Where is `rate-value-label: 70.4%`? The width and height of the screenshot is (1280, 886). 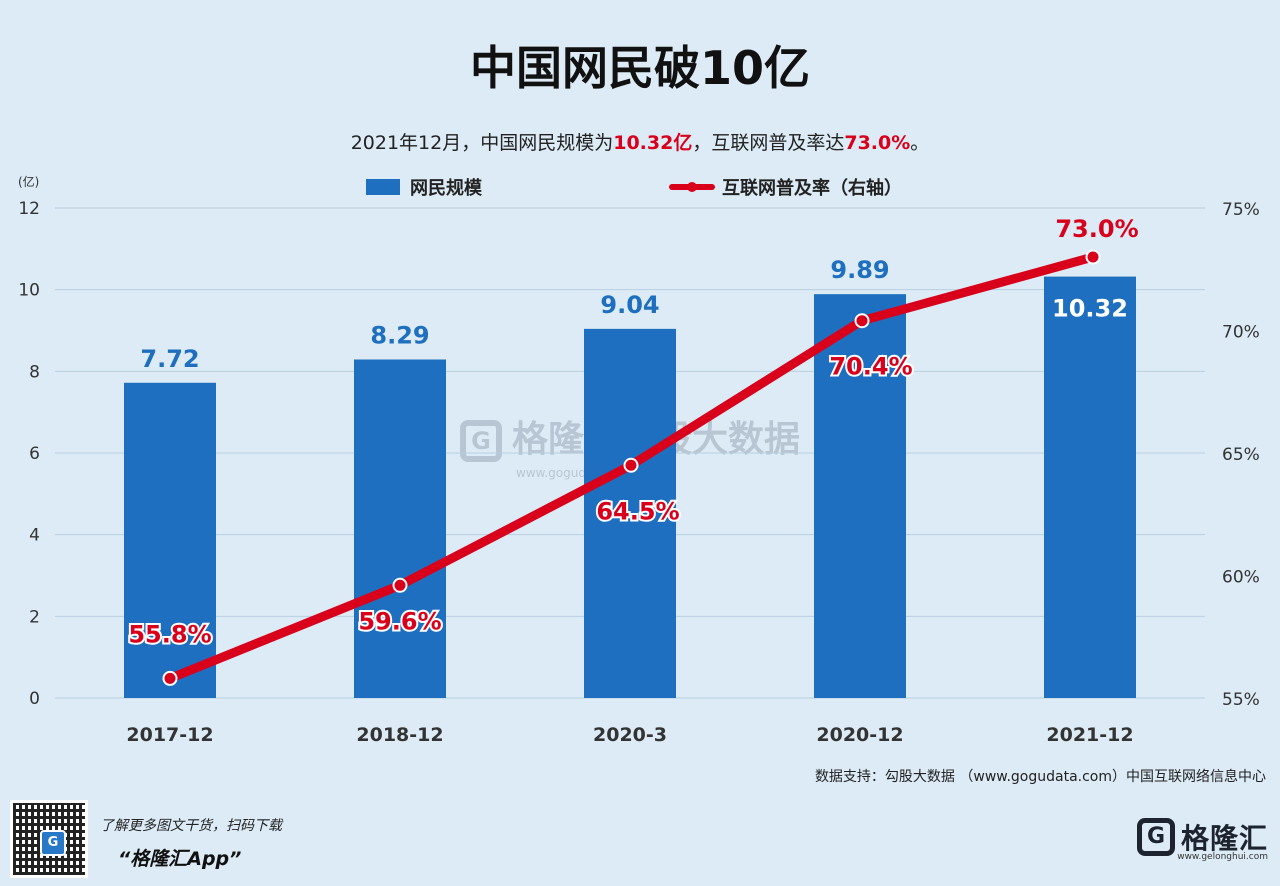 rate-value-label: 70.4% is located at coordinates (870, 367).